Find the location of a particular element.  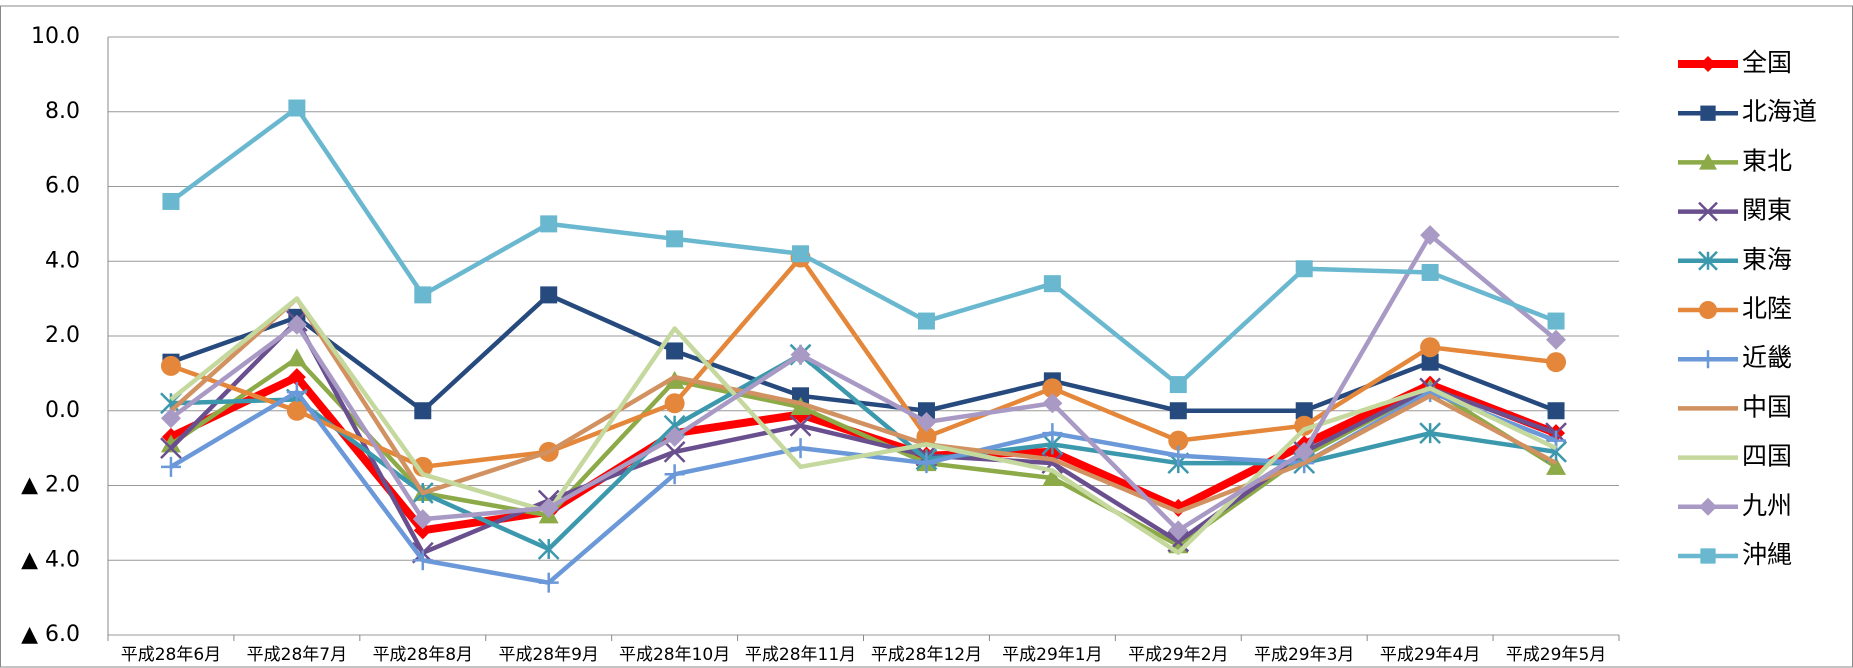

legend-item: 東北 is located at coordinates (1735, 160).